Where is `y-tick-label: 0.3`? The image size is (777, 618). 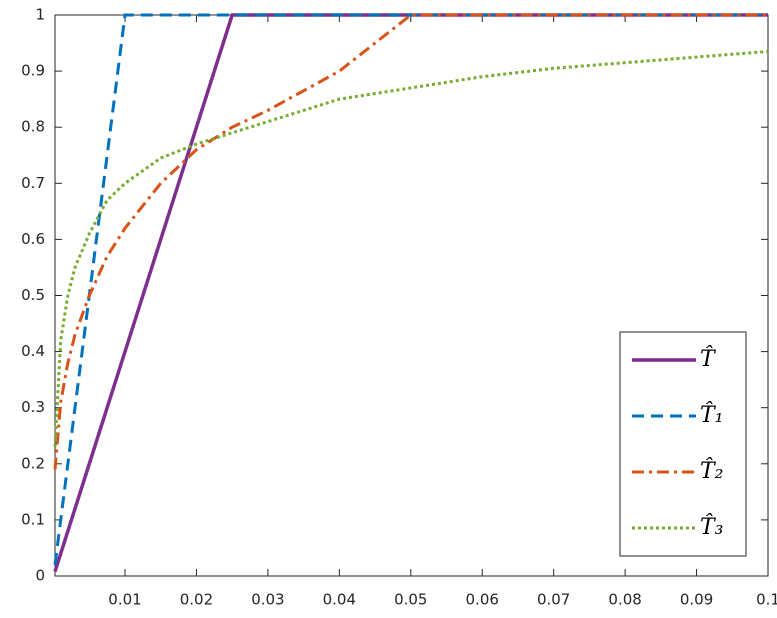 y-tick-label: 0.3 is located at coordinates (33, 407).